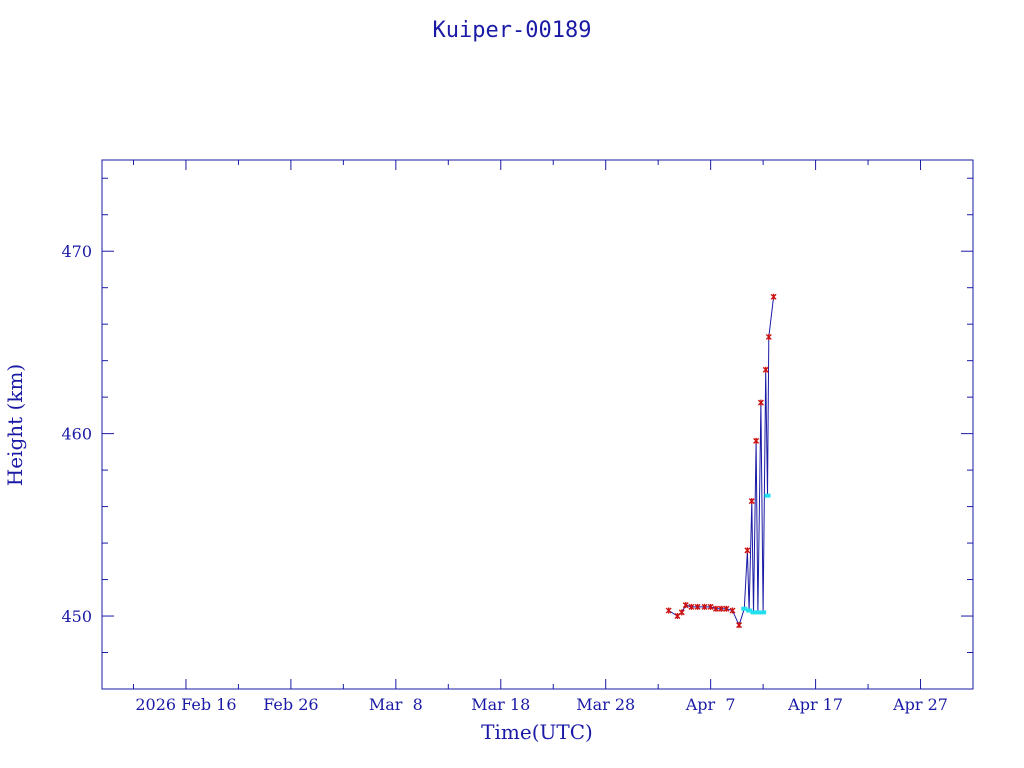 Image resolution: width=1024 pixels, height=768 pixels. I want to click on series-layer, so click(721, 461).